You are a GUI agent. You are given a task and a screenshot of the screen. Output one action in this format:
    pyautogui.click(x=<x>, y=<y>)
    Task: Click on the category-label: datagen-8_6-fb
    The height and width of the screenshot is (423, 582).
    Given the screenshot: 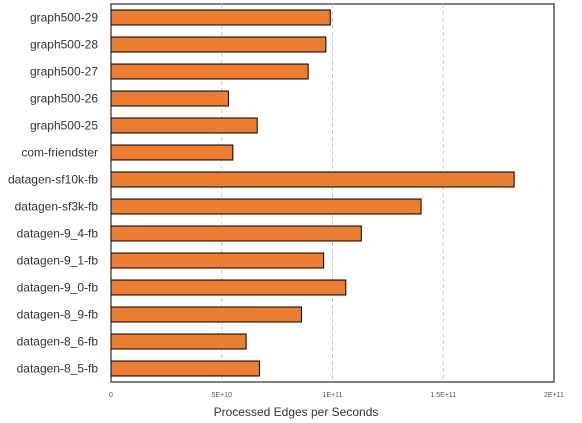 What is the action you would take?
    pyautogui.click(x=58, y=342)
    